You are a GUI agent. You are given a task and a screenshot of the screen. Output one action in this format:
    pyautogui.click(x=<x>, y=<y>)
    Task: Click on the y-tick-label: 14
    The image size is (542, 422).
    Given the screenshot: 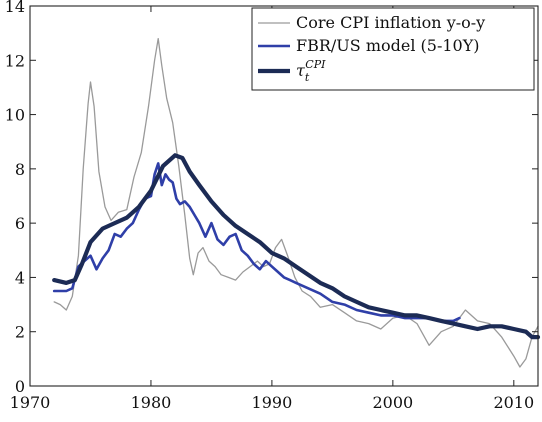 What is the action you would take?
    pyautogui.click(x=15, y=8)
    